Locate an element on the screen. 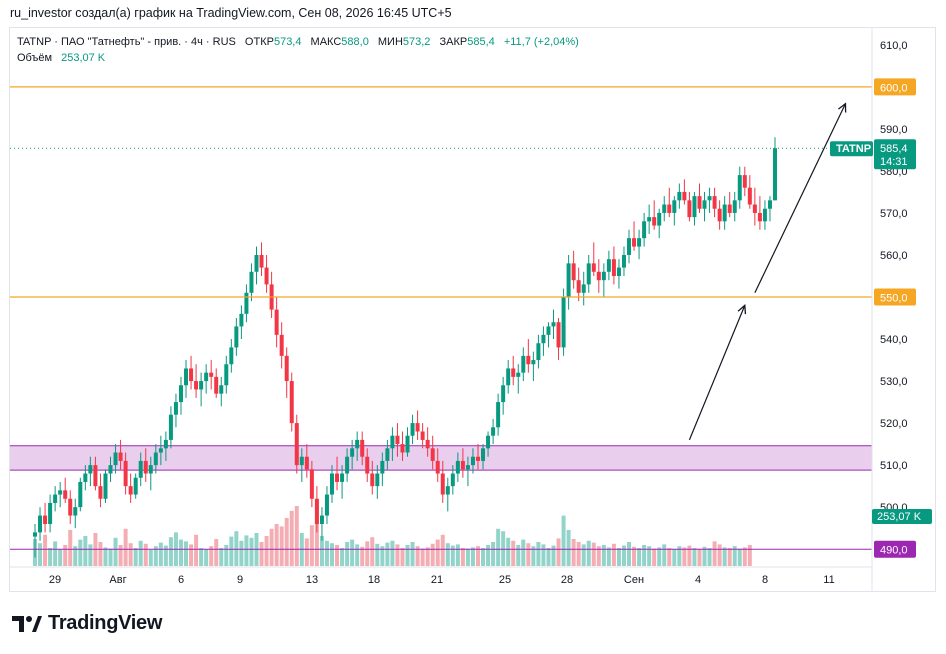 This screenshot has width=946, height=654. open-value: 573,4 is located at coordinates (287, 42).